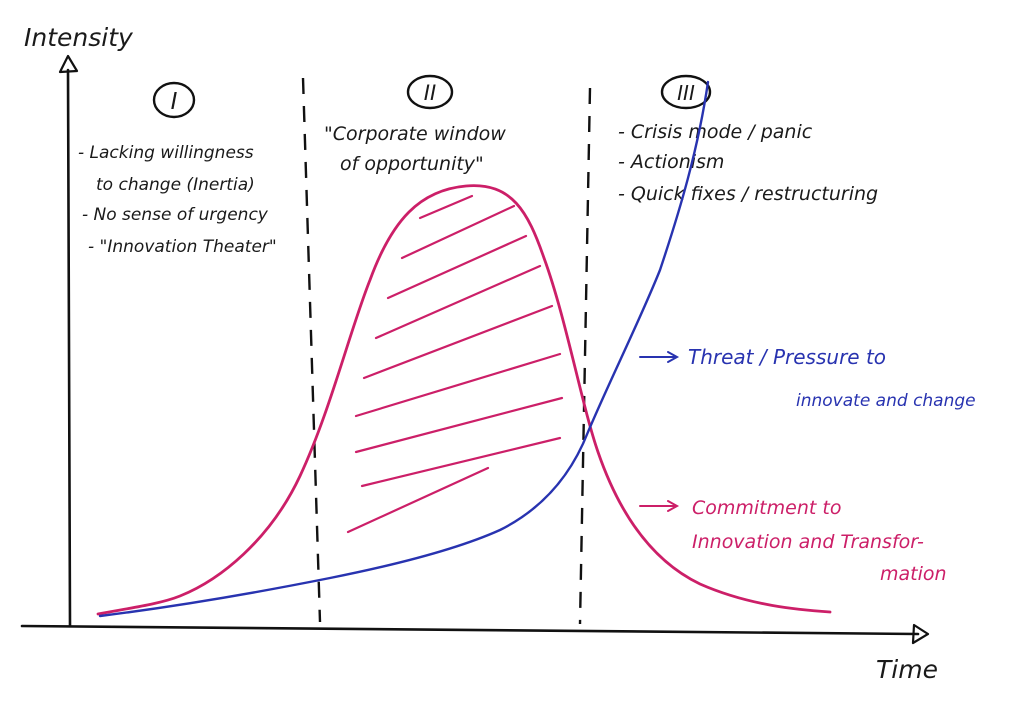  I want to click on y-axis-arrowhead-icon, so click(68, 64).